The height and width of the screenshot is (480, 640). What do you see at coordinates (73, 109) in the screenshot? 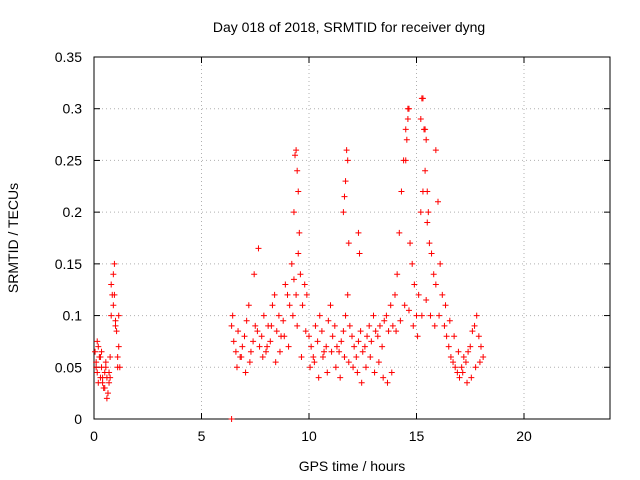
I see `y-tick-label: 0.3` at bounding box center [73, 109].